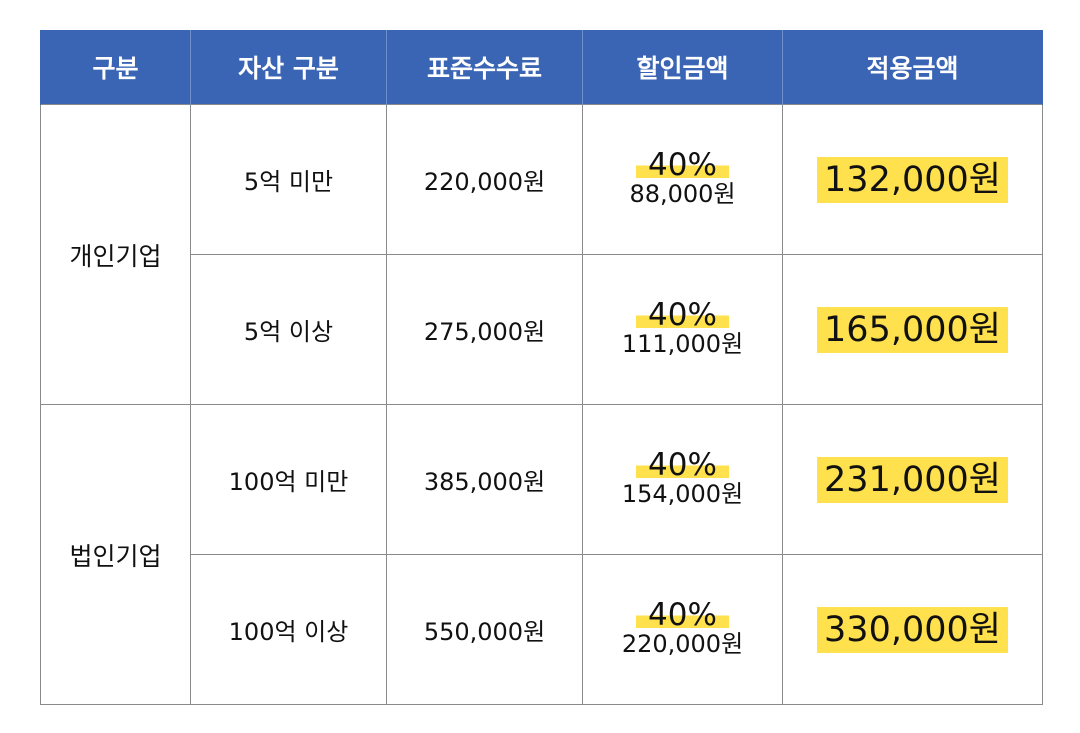 The image size is (1080, 733). I want to click on group-label-individual: 개인기업, so click(115, 254).